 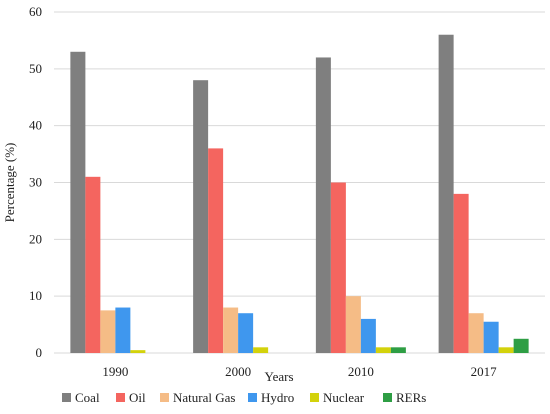 What do you see at coordinates (244, 397) in the screenshot?
I see `legend: Coal Oil Natural Gas Hydro Nuclear RERs` at bounding box center [244, 397].